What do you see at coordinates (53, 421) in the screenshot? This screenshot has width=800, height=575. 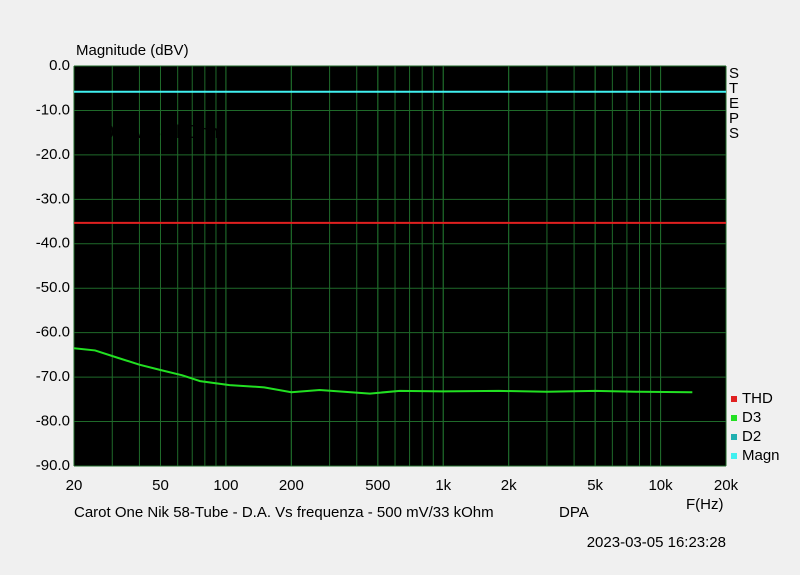 I see `y-tick-label: -80.0` at bounding box center [53, 421].